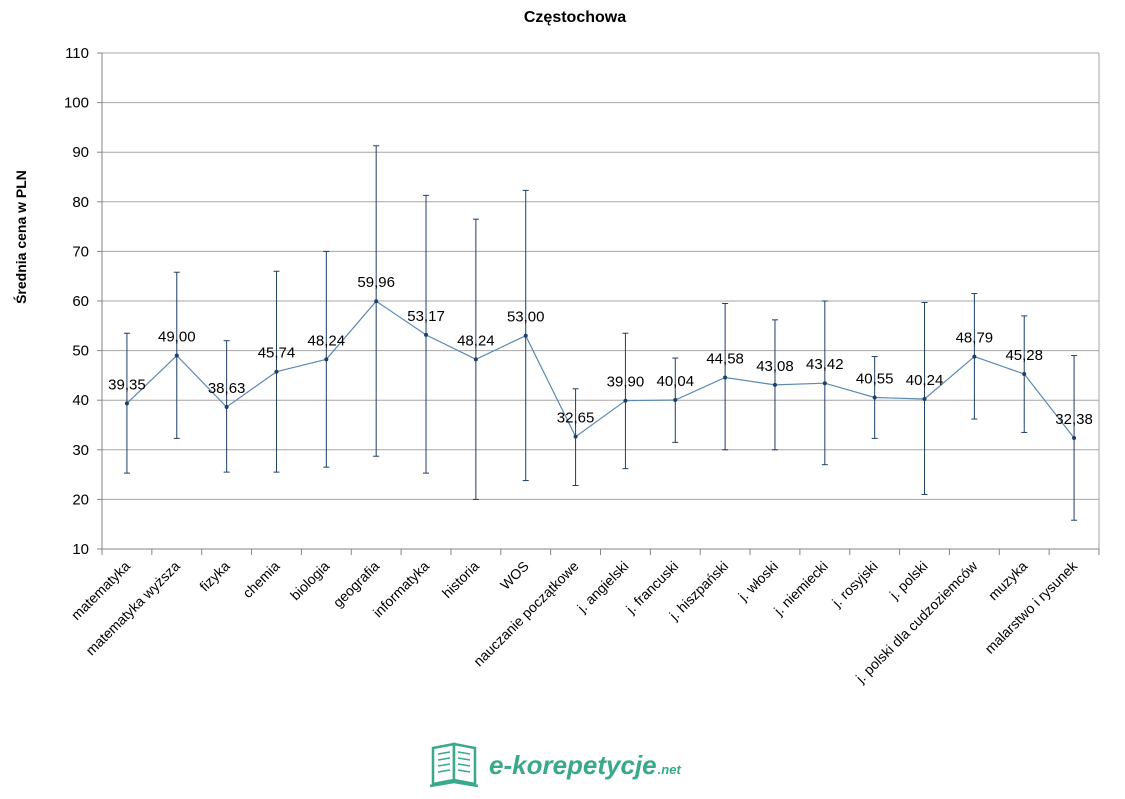 The height and width of the screenshot is (799, 1125). What do you see at coordinates (576, 418) in the screenshot?
I see `data-label-9: 32,65` at bounding box center [576, 418].